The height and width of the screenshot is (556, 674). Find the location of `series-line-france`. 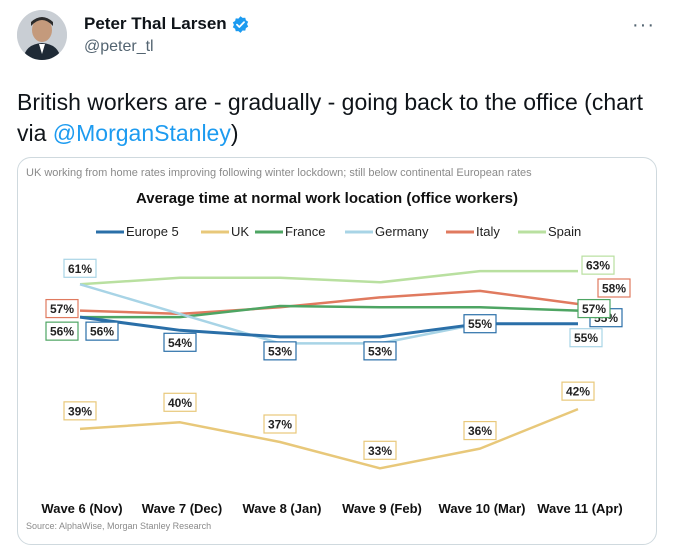

series-line-france is located at coordinates (329, 311).